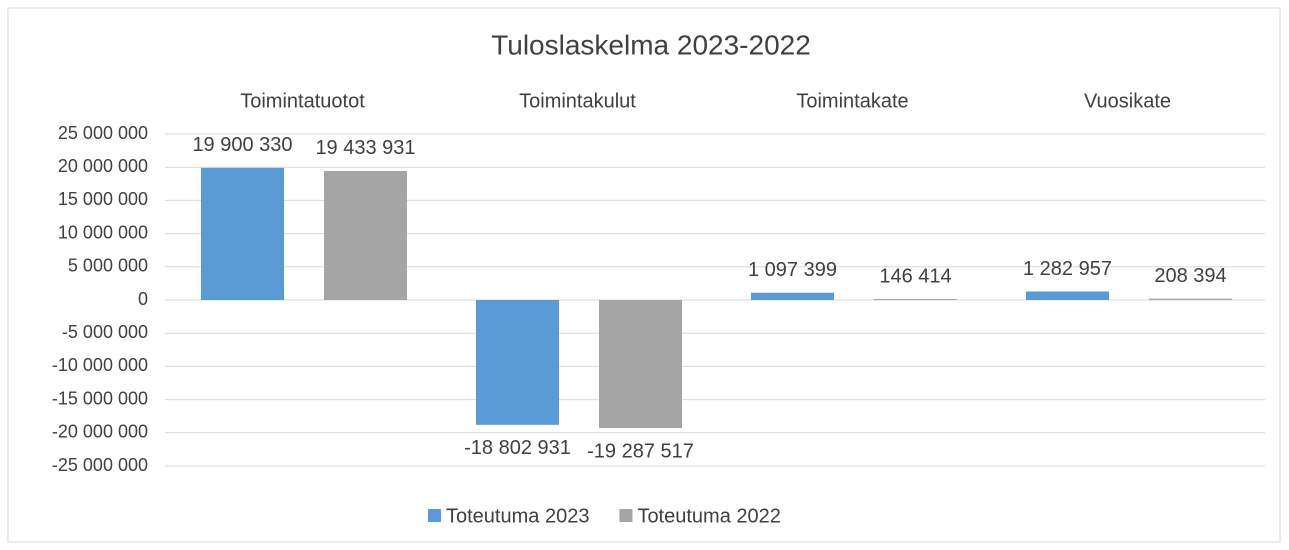 The height and width of the screenshot is (550, 1289). I want to click on legend-label: Toteutuma 2023, so click(517, 516).